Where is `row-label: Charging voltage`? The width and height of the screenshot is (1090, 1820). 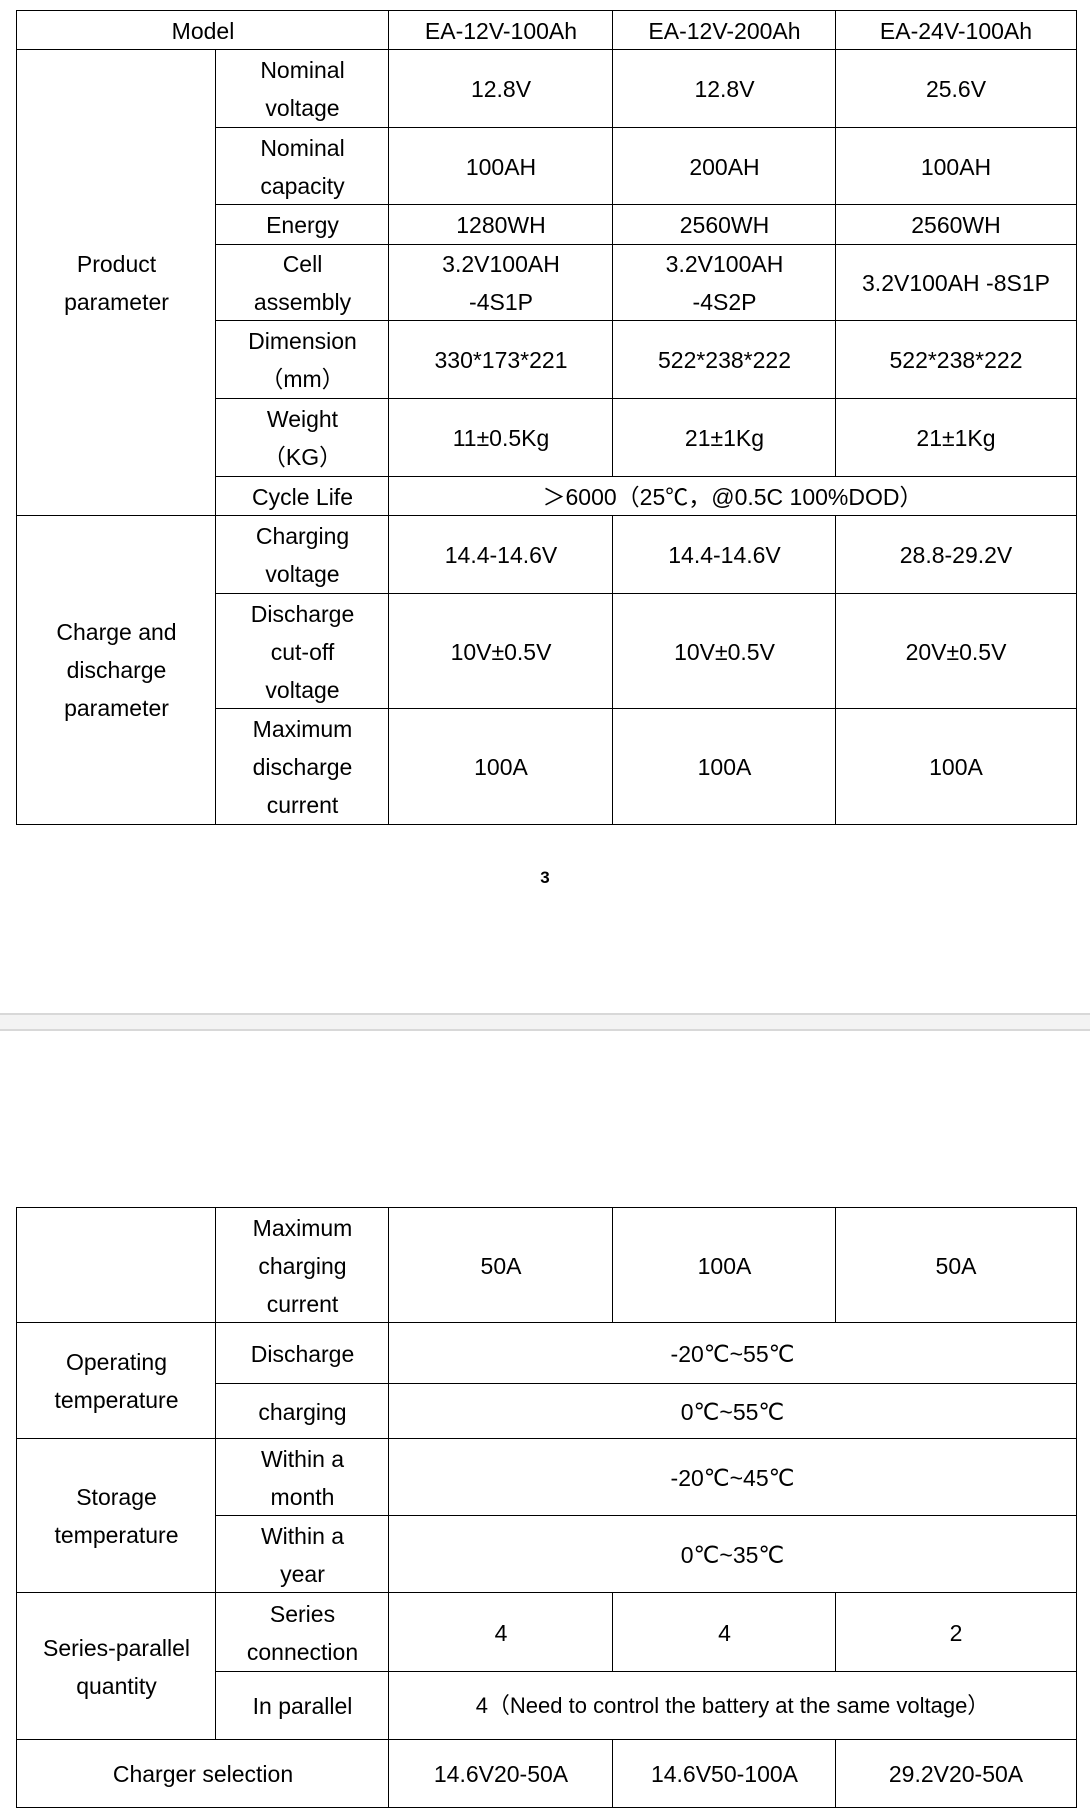
row-label: Charging voltage is located at coordinates (302, 555).